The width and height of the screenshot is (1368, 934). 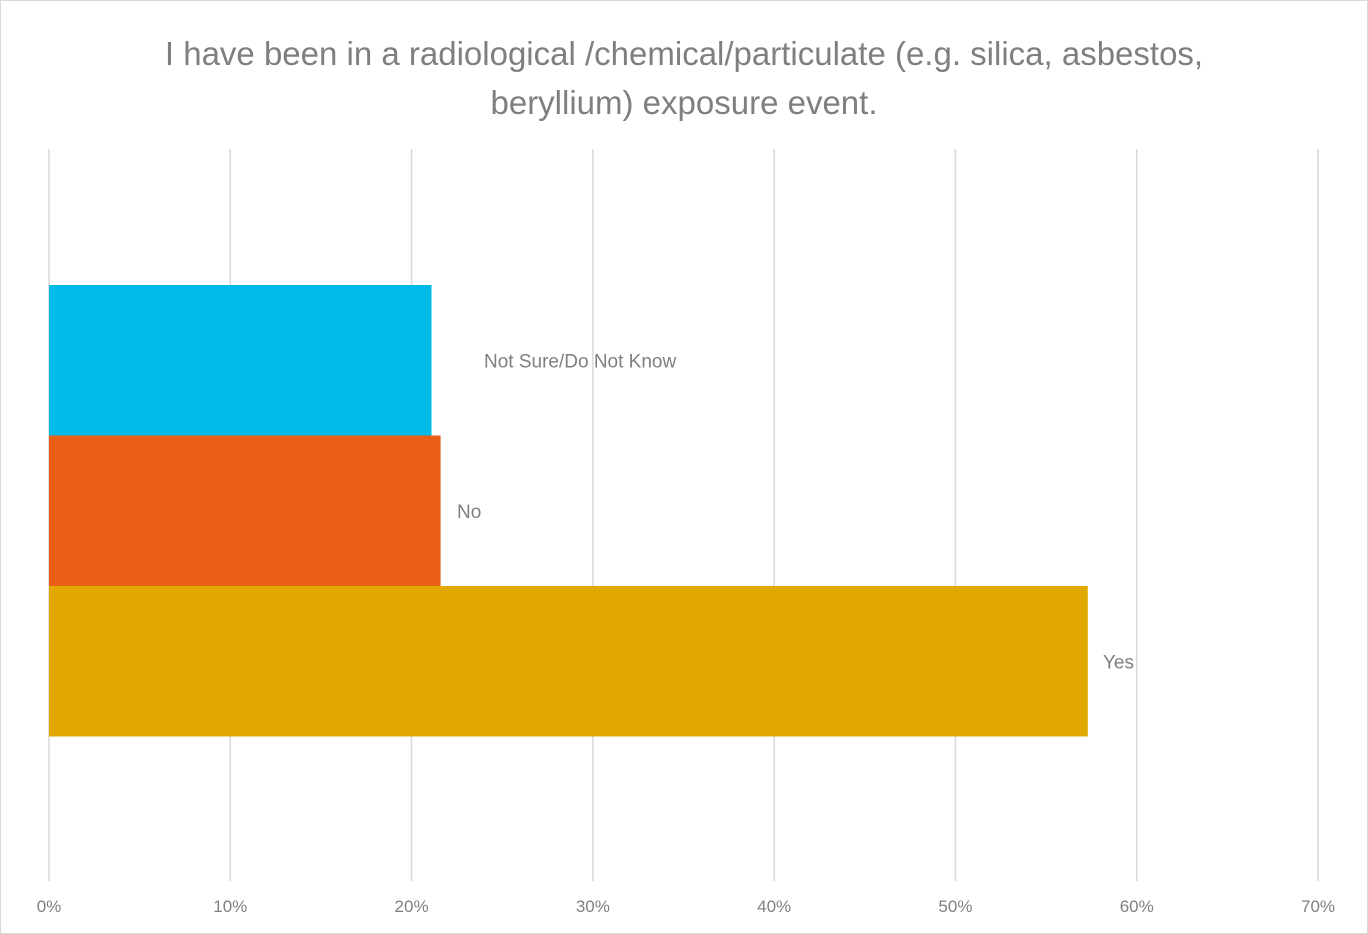 I want to click on x-tick-label: 10%, so click(x=230, y=906).